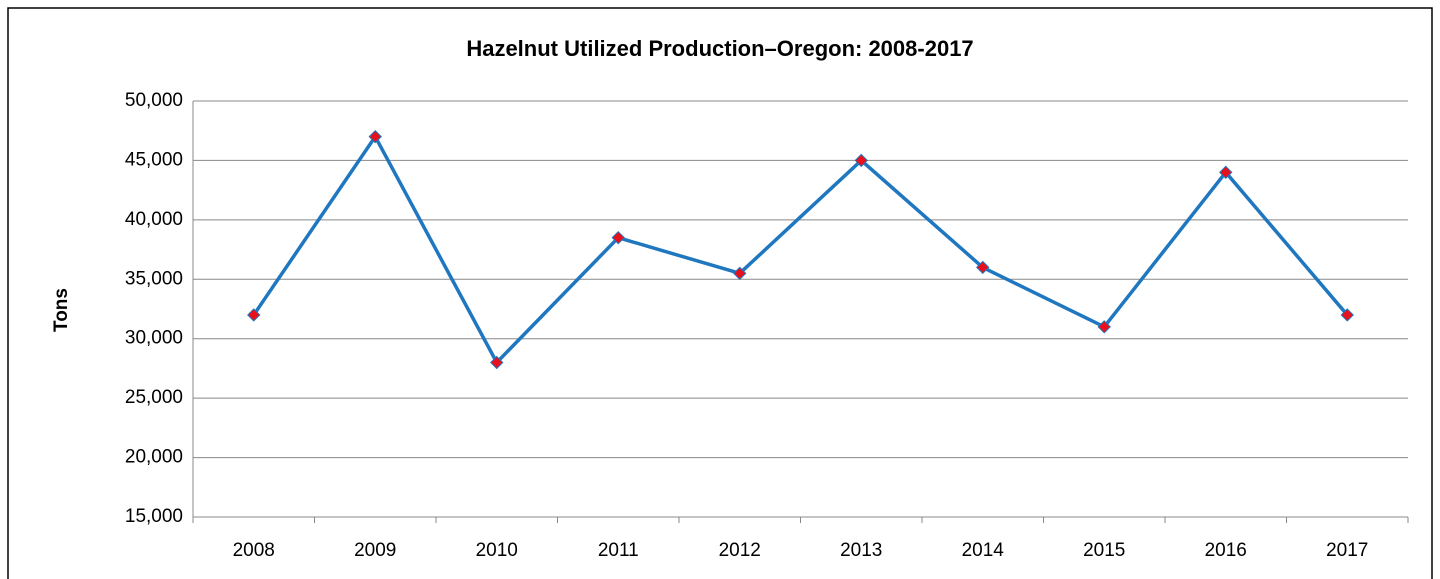  I want to click on y-tick-label: 25,000, so click(154, 397).